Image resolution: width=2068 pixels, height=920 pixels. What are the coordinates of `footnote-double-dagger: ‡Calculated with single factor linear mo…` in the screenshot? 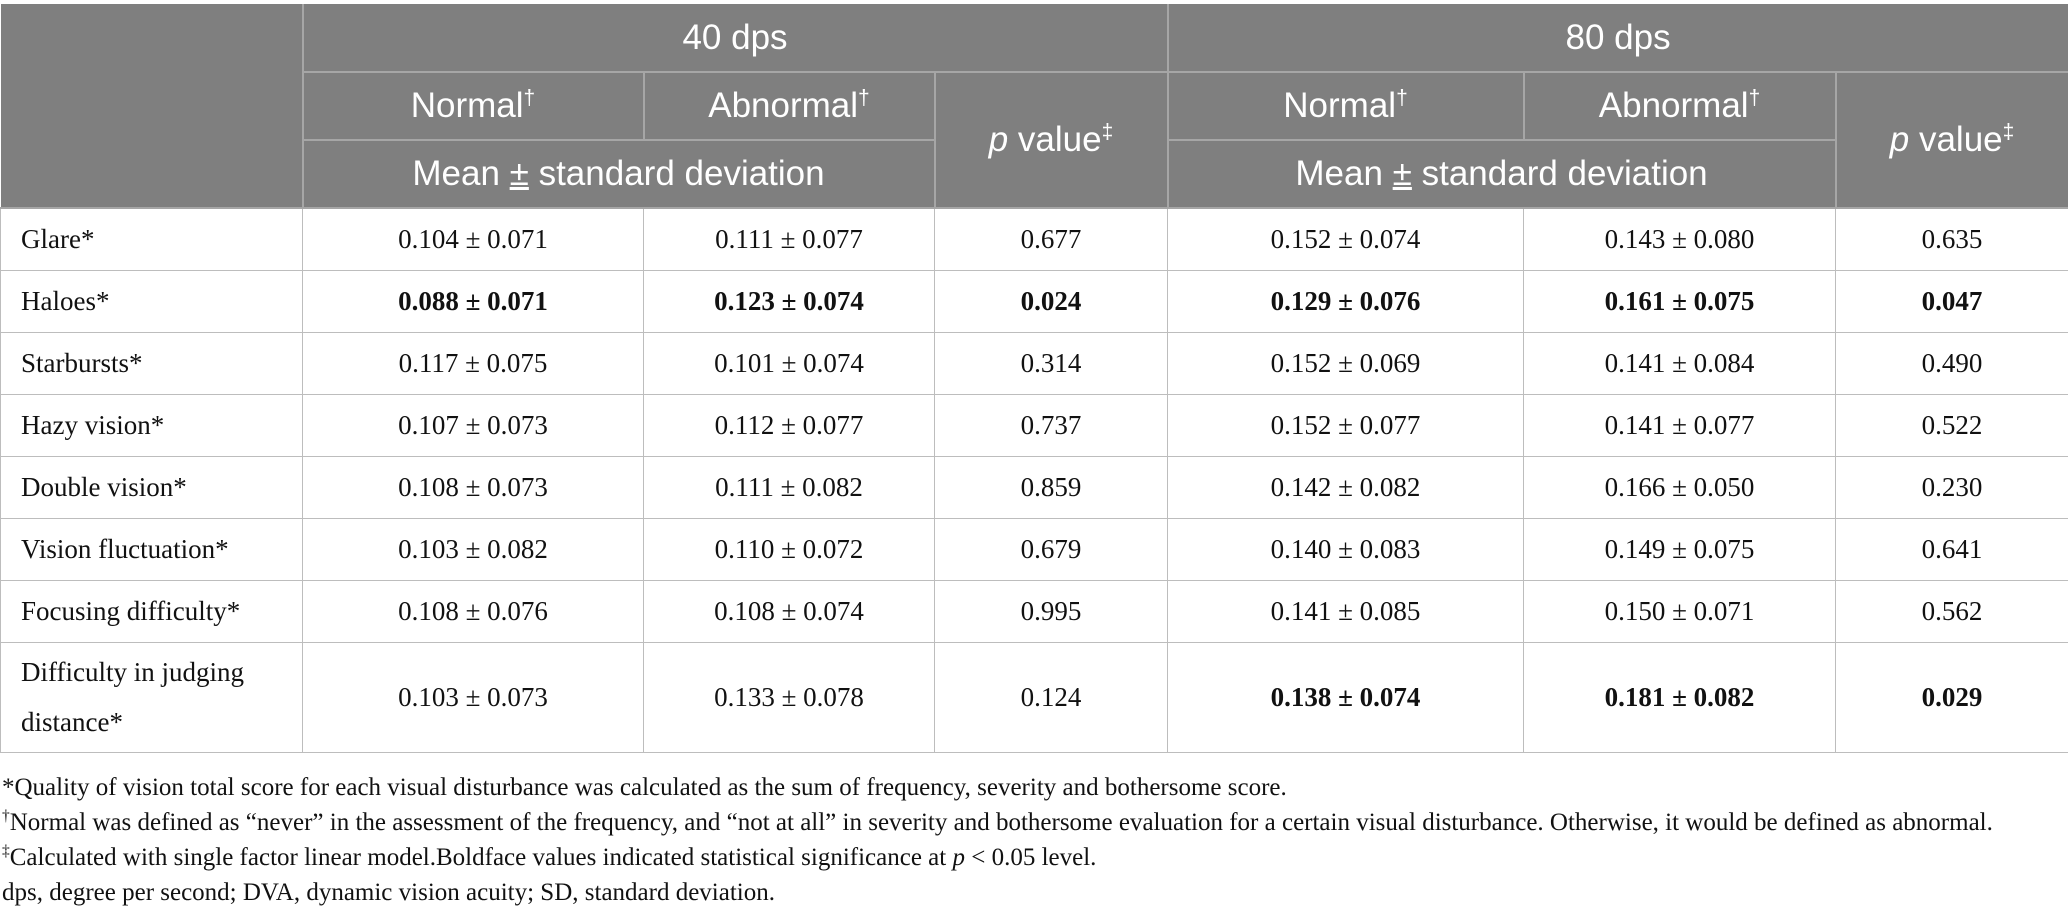 It's located at (549, 856).